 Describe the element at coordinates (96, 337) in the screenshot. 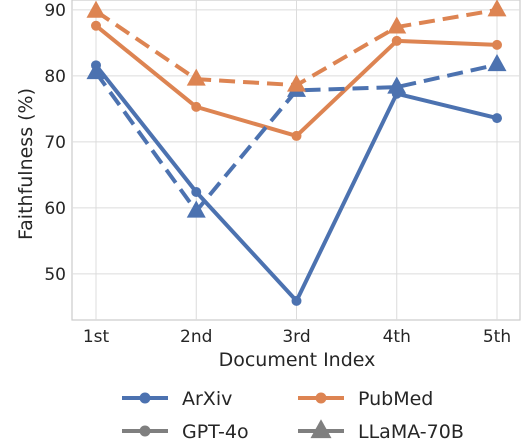

I see `x-tick-label: 1st` at that location.